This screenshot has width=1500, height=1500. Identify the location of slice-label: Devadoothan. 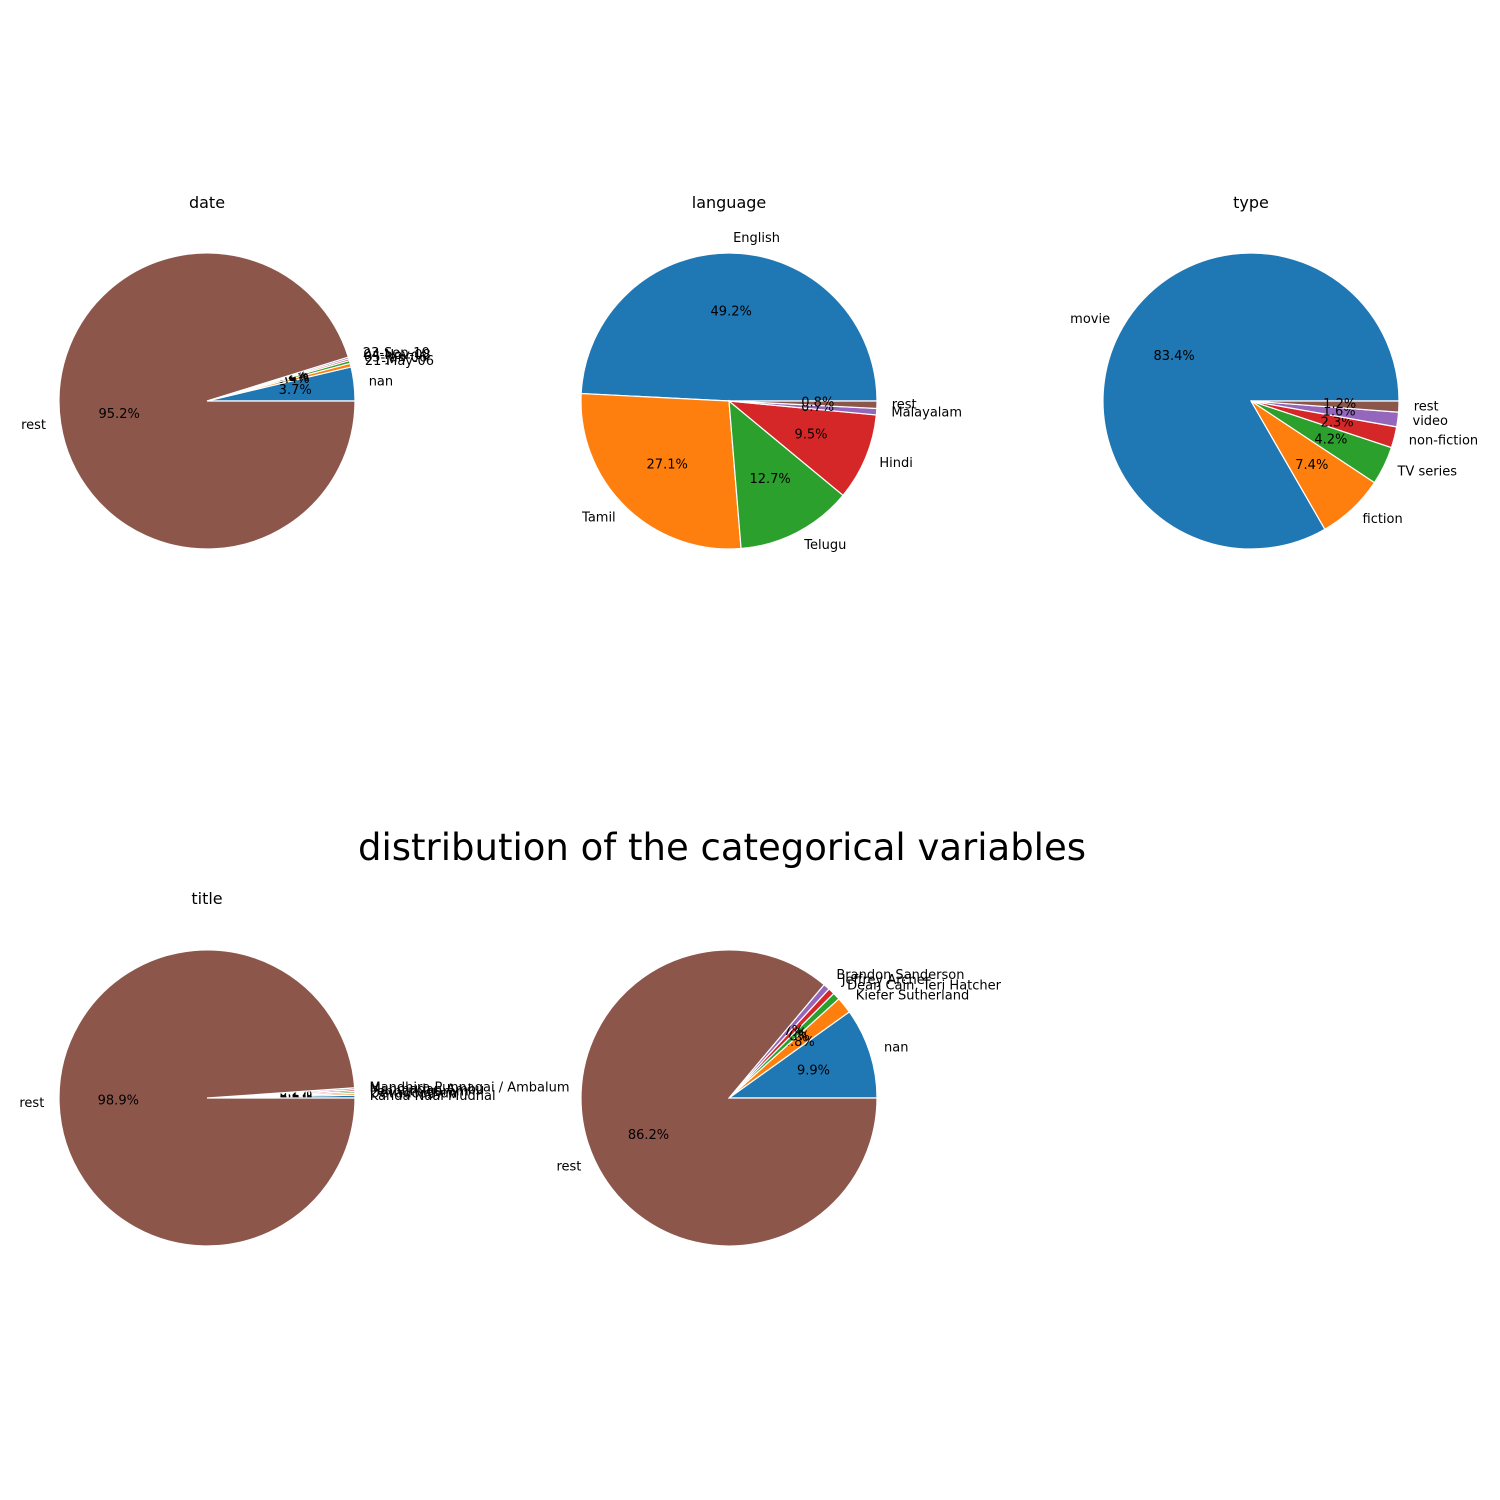
(413, 1093).